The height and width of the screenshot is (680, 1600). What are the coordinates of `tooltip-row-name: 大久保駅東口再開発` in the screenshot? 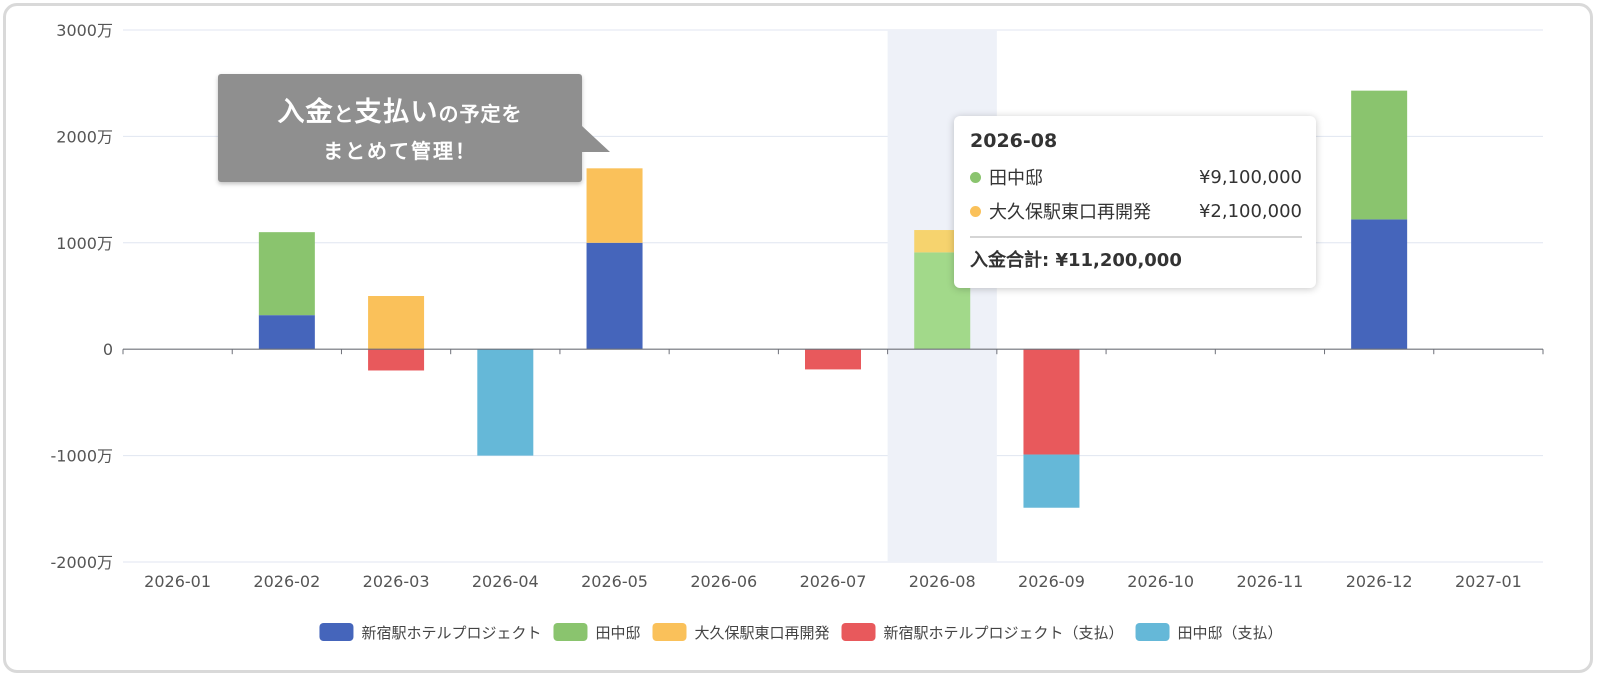 It's located at (1070, 212).